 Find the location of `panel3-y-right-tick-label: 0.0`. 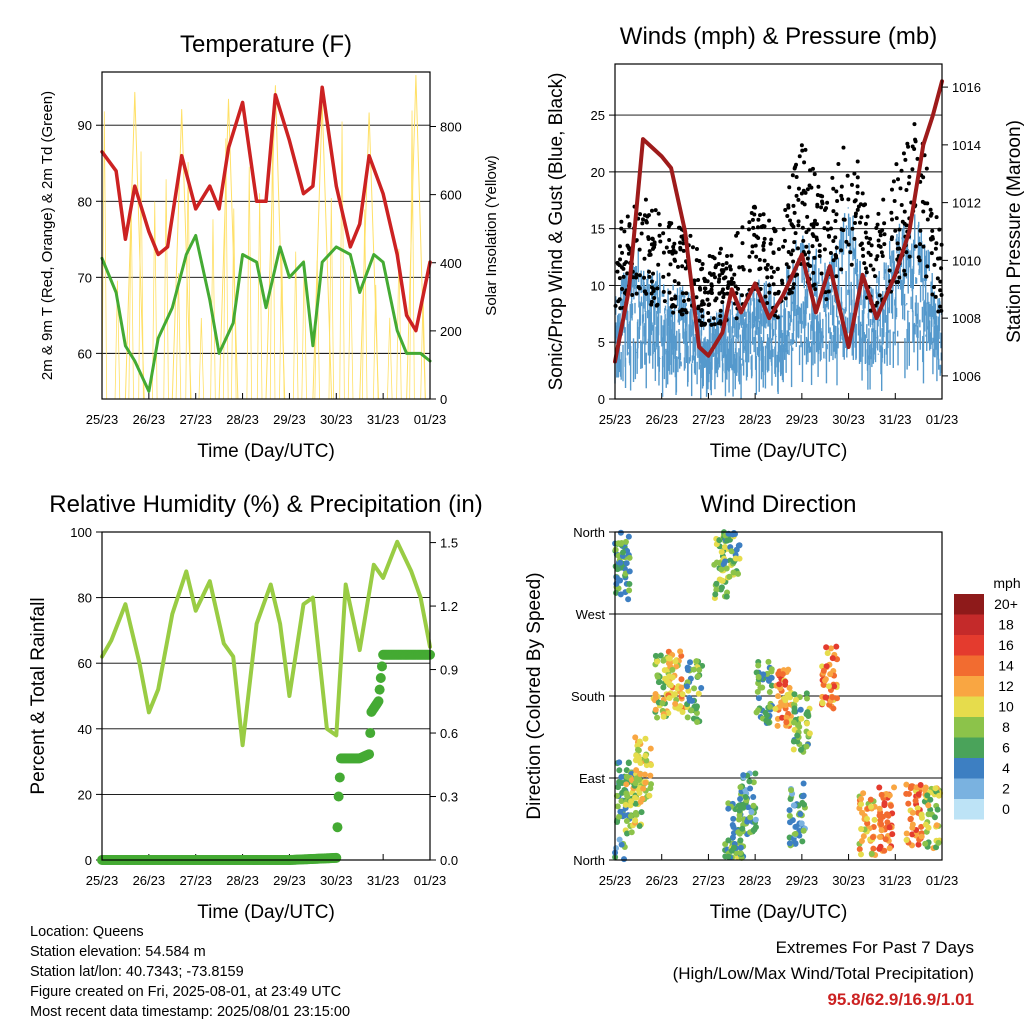

panel3-y-right-tick-label: 0.0 is located at coordinates (449, 860).